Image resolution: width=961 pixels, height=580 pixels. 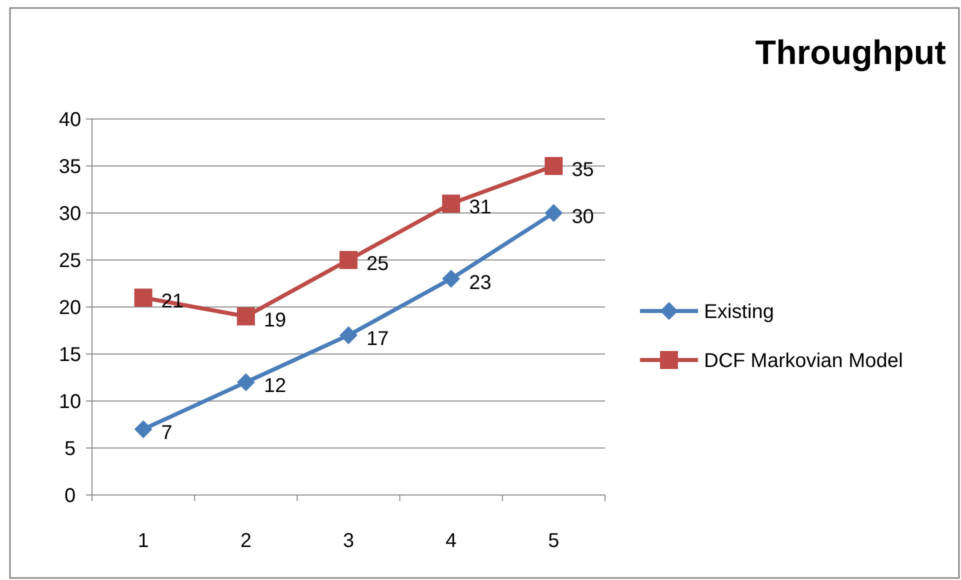 What do you see at coordinates (348, 541) in the screenshot?
I see `x-tick-label: 3` at bounding box center [348, 541].